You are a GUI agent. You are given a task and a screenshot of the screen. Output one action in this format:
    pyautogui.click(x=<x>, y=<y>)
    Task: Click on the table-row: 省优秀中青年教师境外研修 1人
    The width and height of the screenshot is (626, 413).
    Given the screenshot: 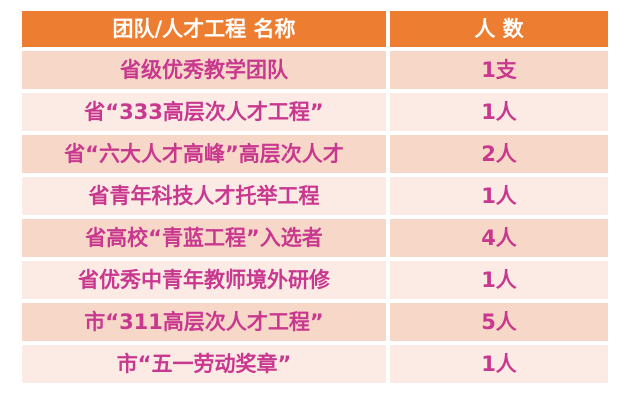 What is the action you would take?
    pyautogui.click(x=315, y=280)
    